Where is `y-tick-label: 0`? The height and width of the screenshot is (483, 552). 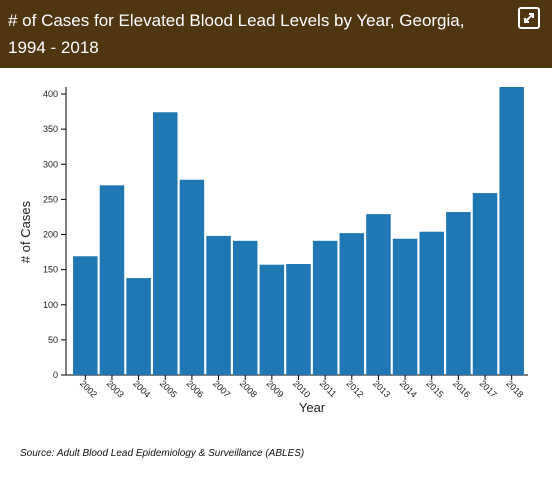 y-tick-label: 0 is located at coordinates (55, 375).